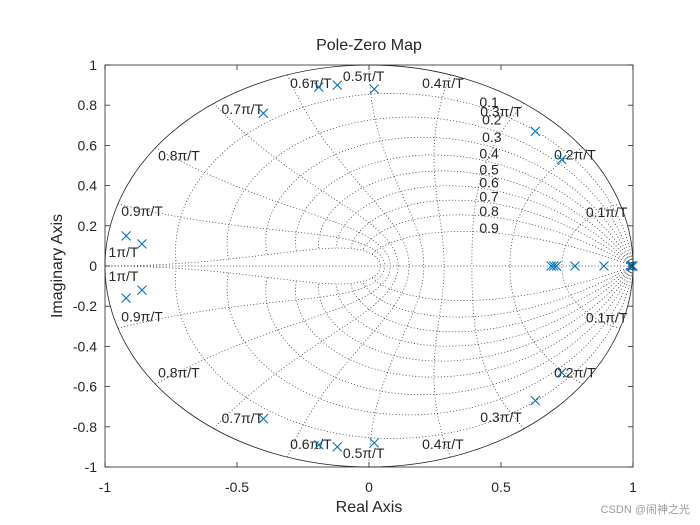  Describe the element at coordinates (311, 444) in the screenshot. I see `frequency-label: 0.6π/T` at that location.